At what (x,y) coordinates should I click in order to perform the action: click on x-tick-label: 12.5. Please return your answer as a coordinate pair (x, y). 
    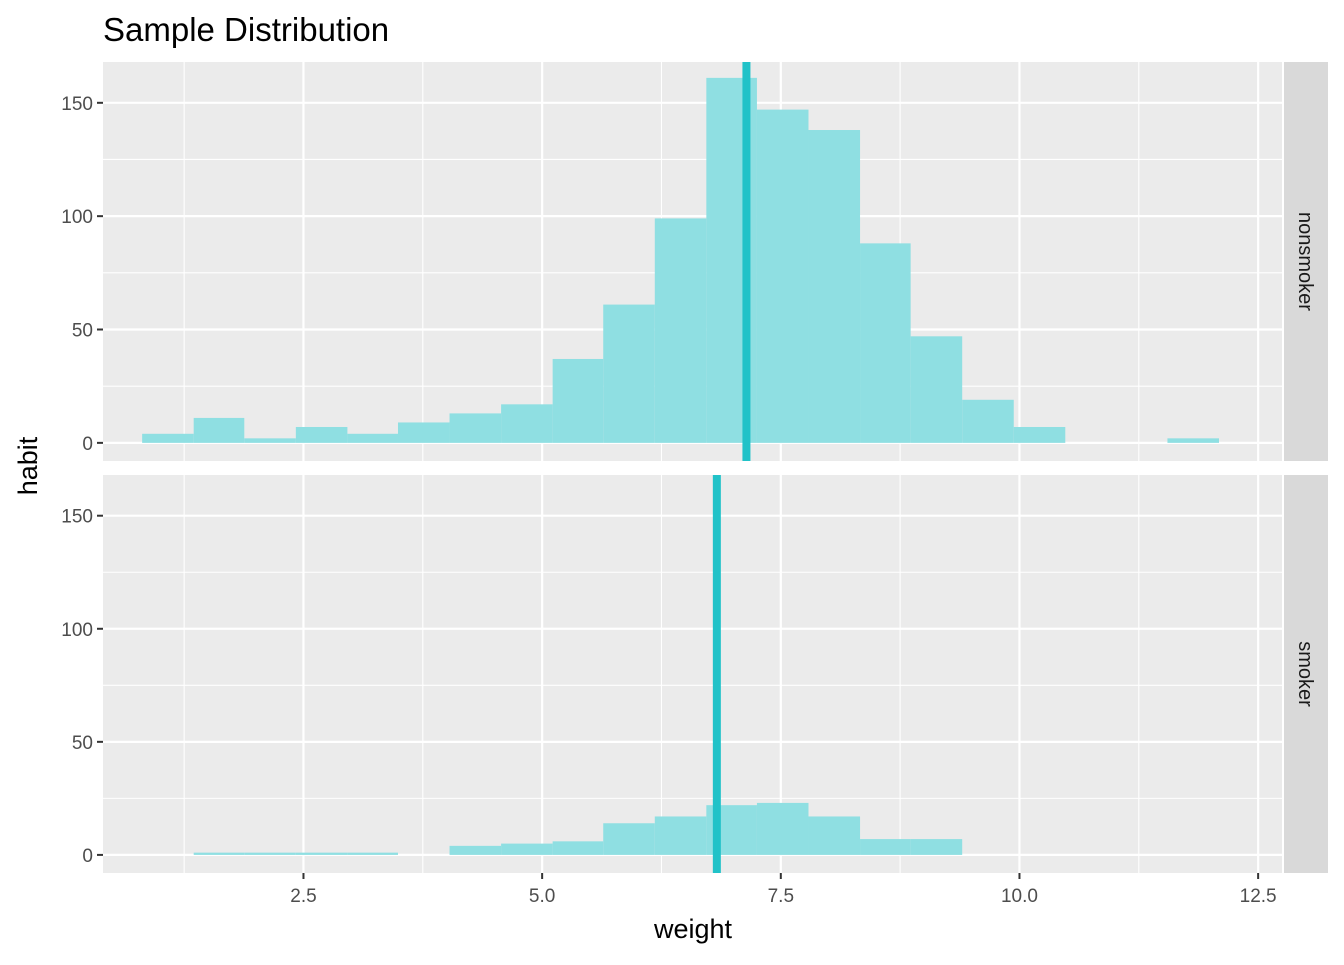
    Looking at the image, I should click on (1258, 896).